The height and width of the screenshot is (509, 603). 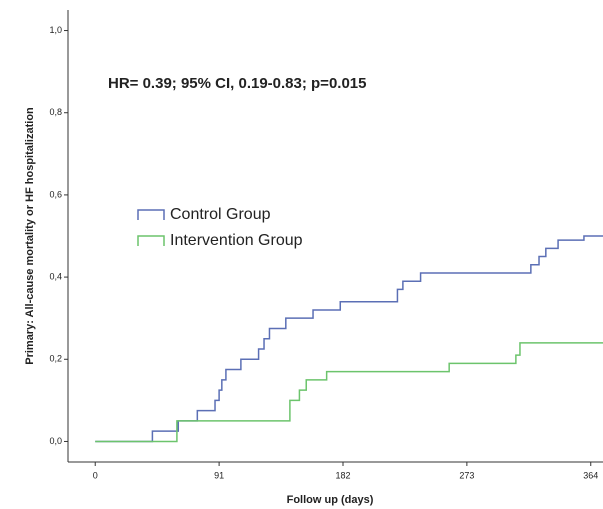 I want to click on y-tick-label: 0,4, so click(x=55, y=276).